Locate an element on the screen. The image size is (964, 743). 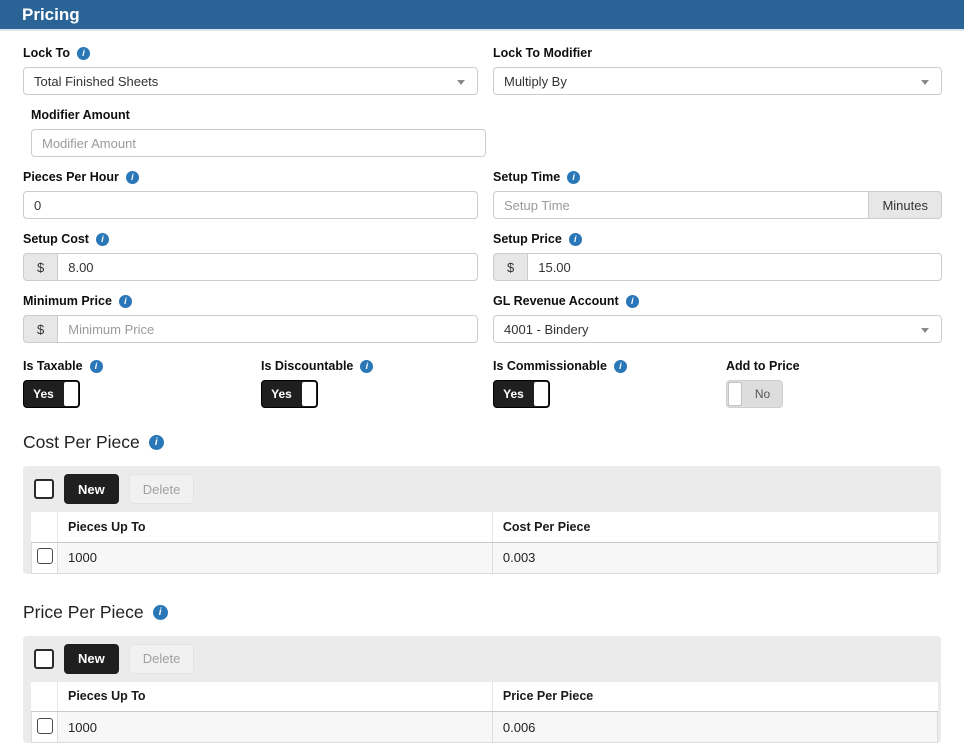
minimum-price-label: Minimum Price is located at coordinates (67, 301).